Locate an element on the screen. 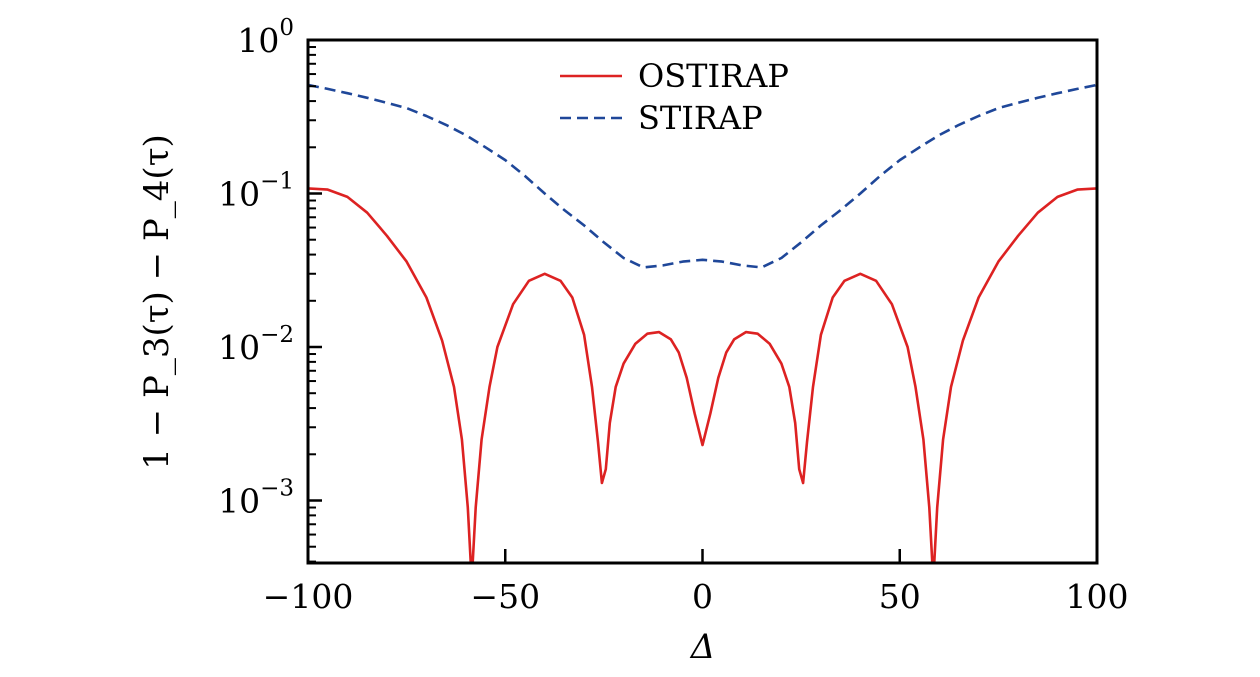 This screenshot has height=677, width=1260. x-axis-title: Δ is located at coordinates (702, 647).